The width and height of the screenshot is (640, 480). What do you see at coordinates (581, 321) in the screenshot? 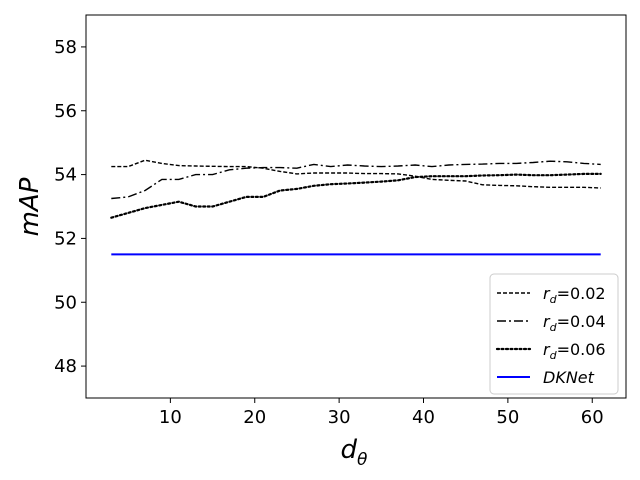
I see `legend-label-value: =0.04` at bounding box center [581, 321].